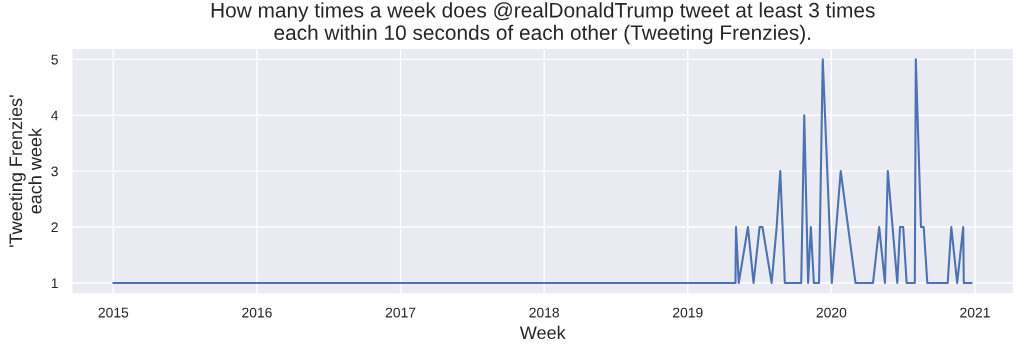 Image resolution: width=1024 pixels, height=344 pixels. What do you see at coordinates (542, 332) in the screenshot?
I see `x-axis-title: Week` at bounding box center [542, 332].